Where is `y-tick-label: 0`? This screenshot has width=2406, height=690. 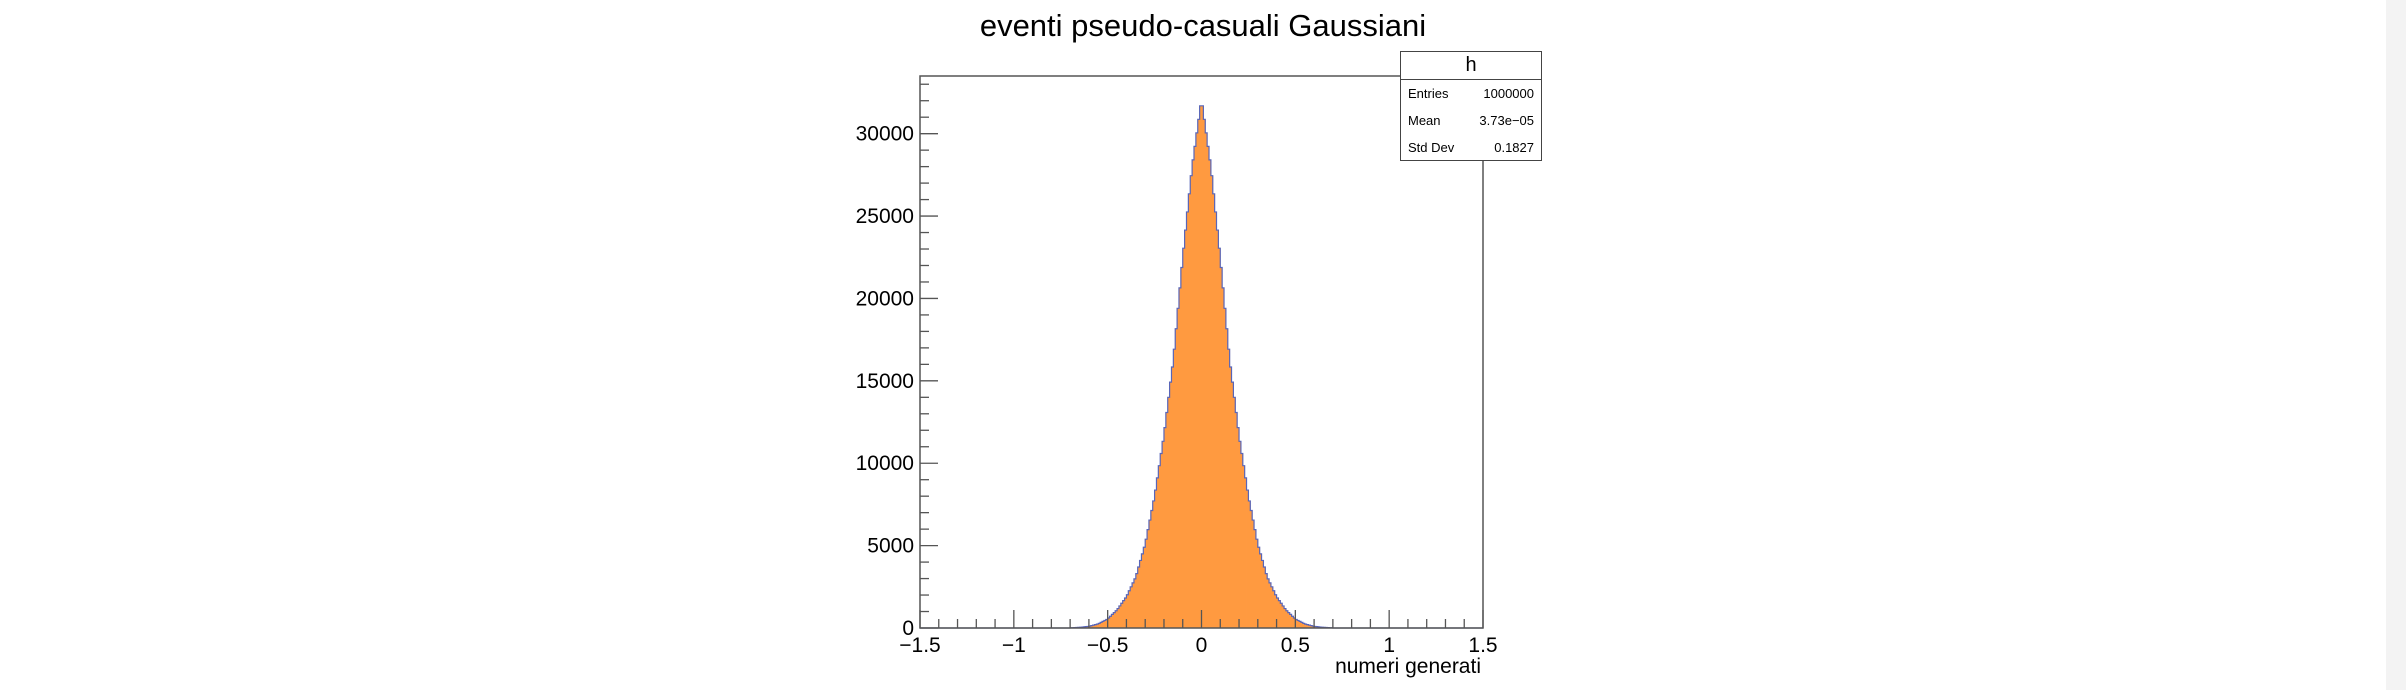
y-tick-label: 0 is located at coordinates (908, 628).